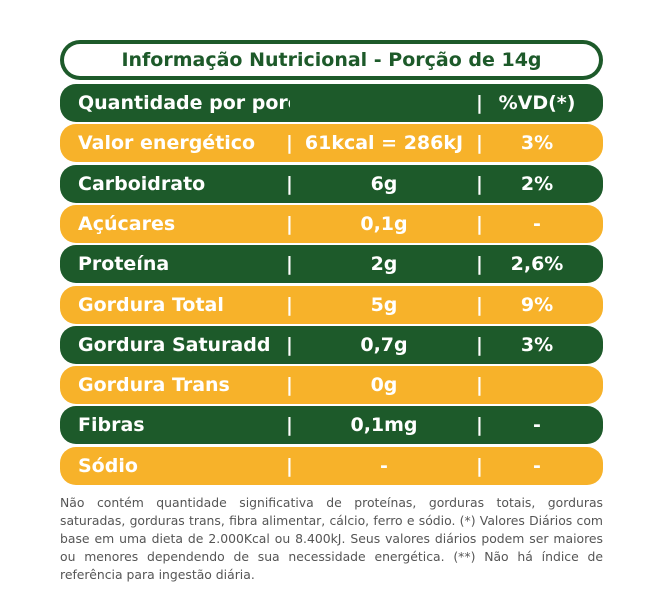 This screenshot has width=663, height=616. I want to click on row-amount: 61kcal = 286kJ, so click(384, 143).